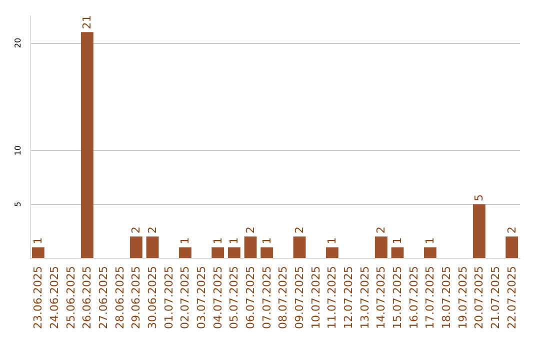  I want to click on x-tick-label: 14.07.2025, so click(381, 298).